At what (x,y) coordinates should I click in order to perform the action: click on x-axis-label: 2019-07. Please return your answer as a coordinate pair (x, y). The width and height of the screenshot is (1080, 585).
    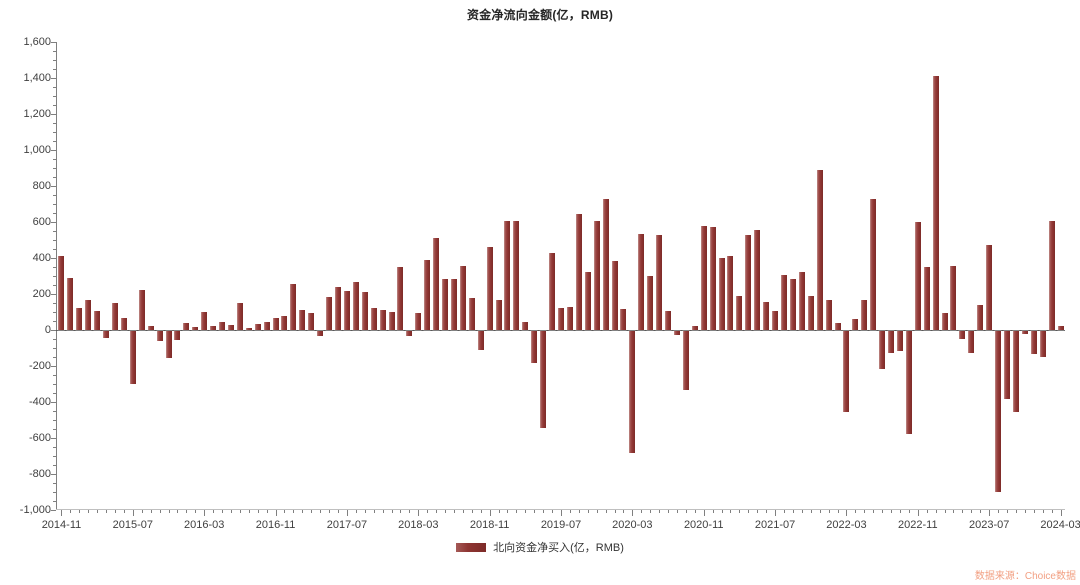
    Looking at the image, I should click on (561, 525).